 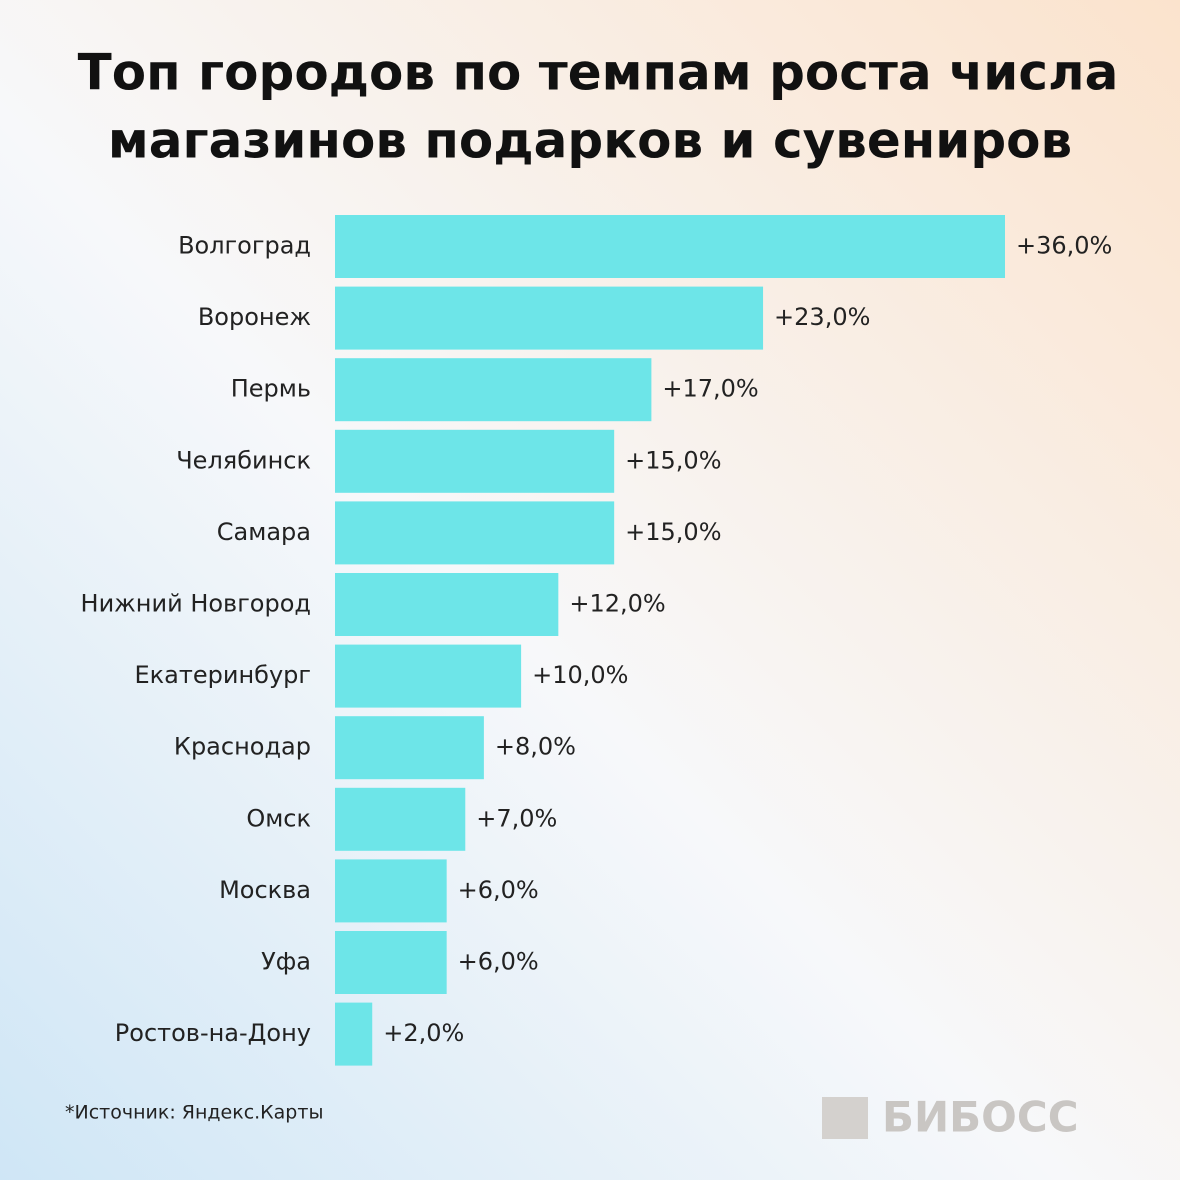 What do you see at coordinates (244, 246) in the screenshot?
I see `category-label: Волгоград` at bounding box center [244, 246].